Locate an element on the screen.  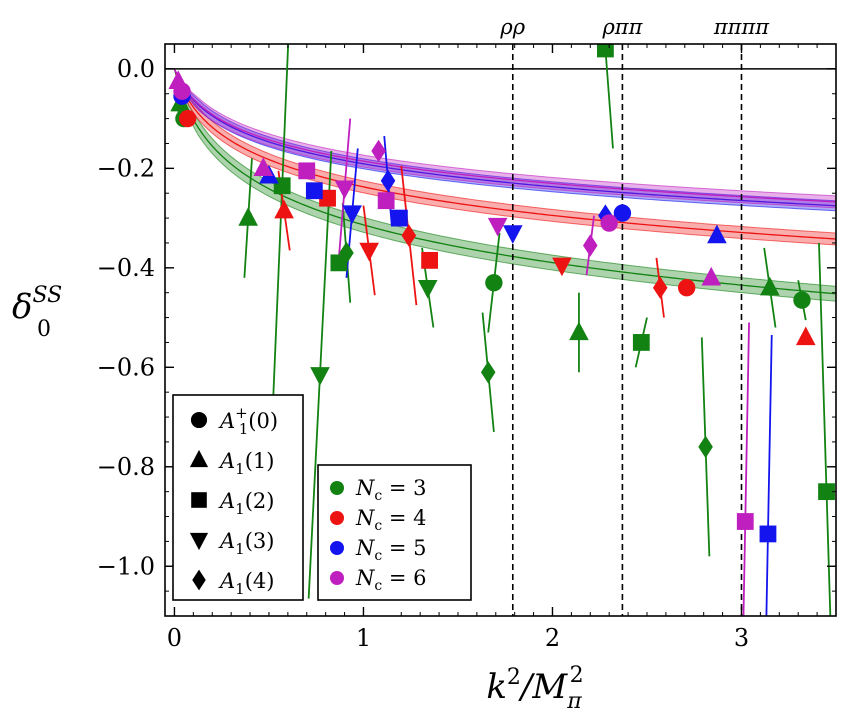
data-point-s3-p9 is located at coordinates (609, 223).